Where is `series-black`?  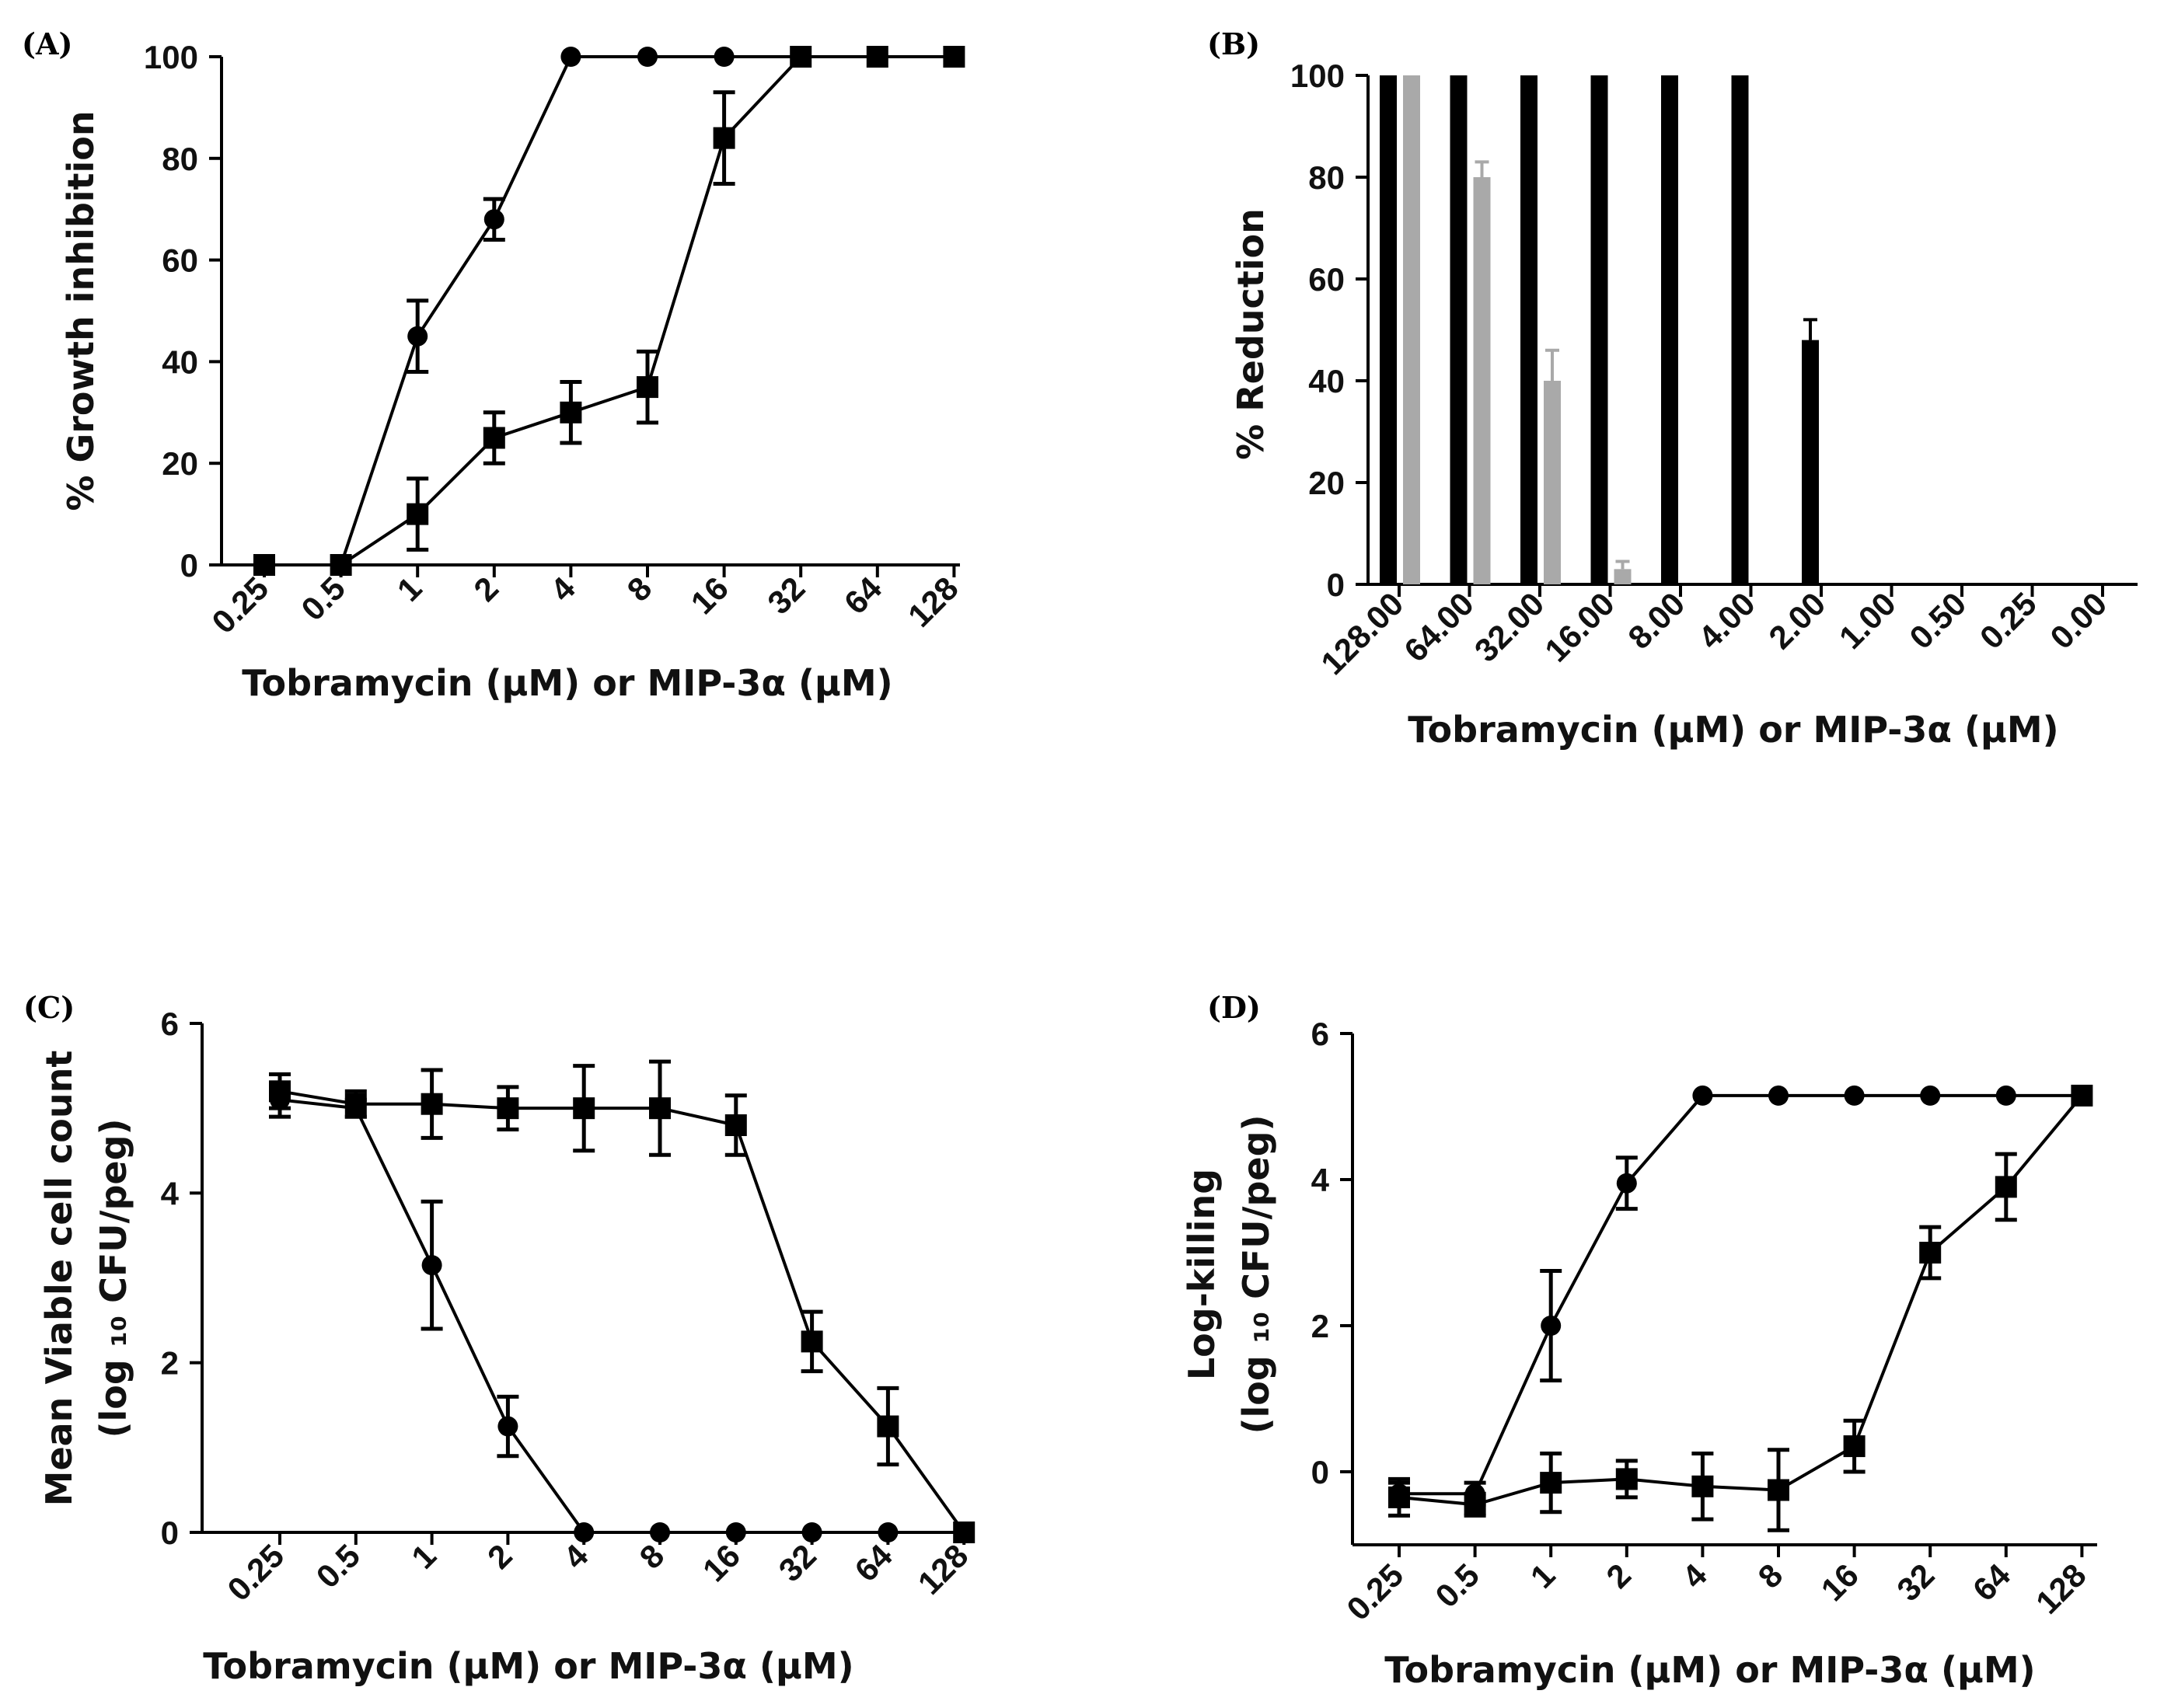
series-black is located at coordinates (1599, 329).